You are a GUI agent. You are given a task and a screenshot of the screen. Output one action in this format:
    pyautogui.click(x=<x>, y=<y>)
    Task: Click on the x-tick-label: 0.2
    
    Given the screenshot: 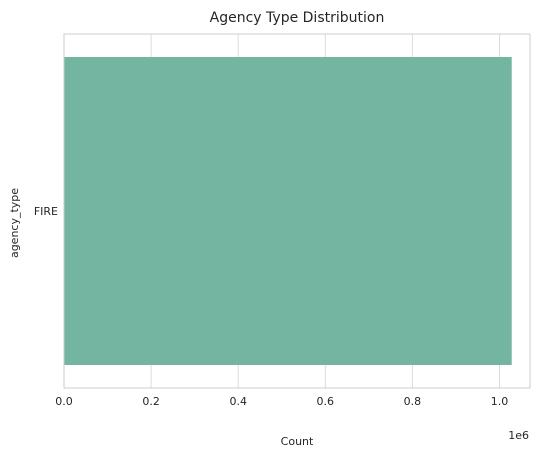 What is the action you would take?
    pyautogui.click(x=151, y=401)
    